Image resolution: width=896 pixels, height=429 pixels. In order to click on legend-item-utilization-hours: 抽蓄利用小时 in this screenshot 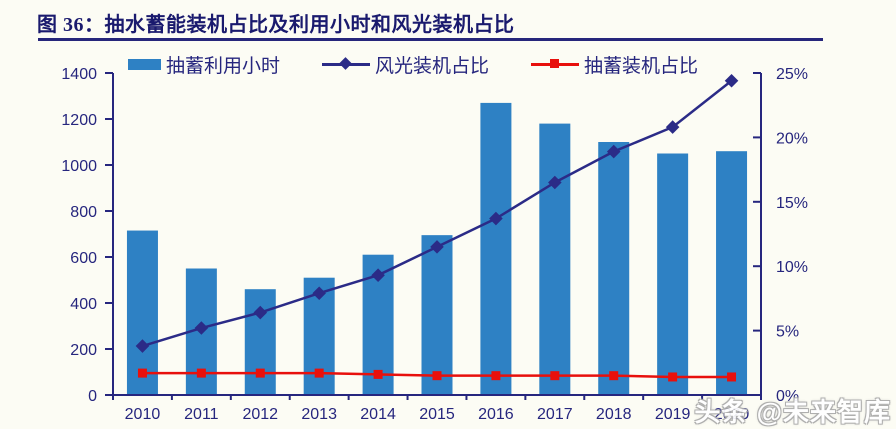, I will do `click(204, 64)`.